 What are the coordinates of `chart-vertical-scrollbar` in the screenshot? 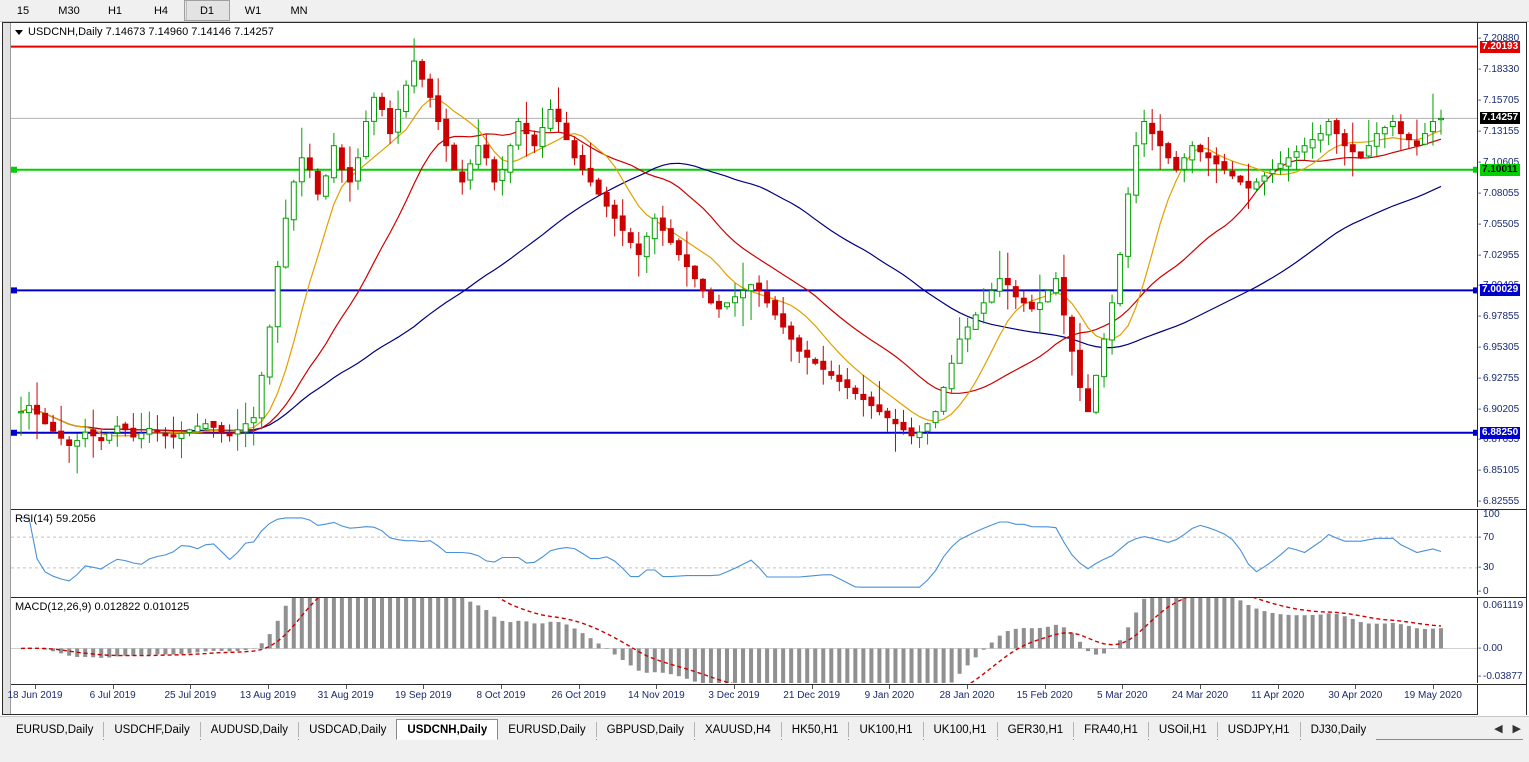 It's located at (7, 368).